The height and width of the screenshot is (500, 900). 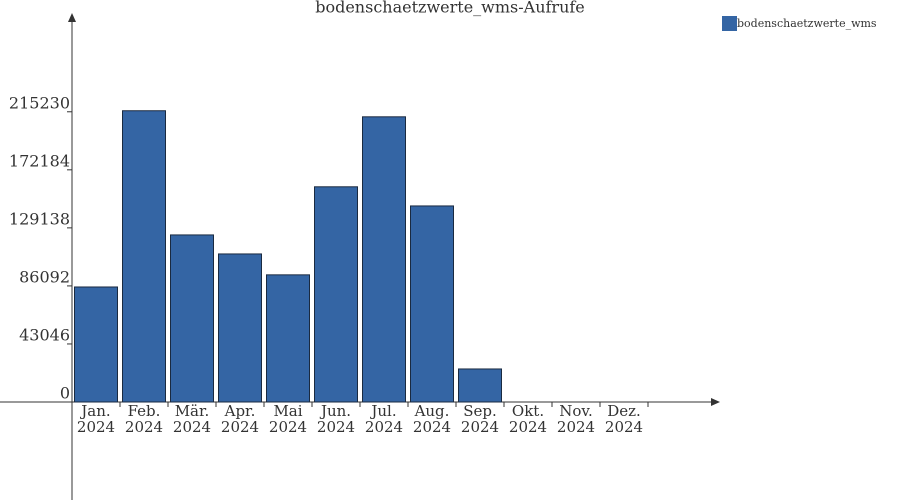 What do you see at coordinates (576, 419) in the screenshot?
I see `x-tick-label: Nov. 2024` at bounding box center [576, 419].